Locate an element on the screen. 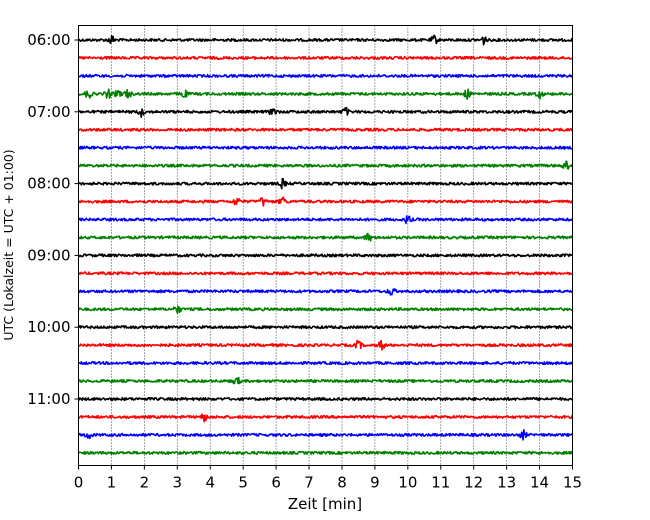  y-tick-label: 11:00 is located at coordinates (48, 399).